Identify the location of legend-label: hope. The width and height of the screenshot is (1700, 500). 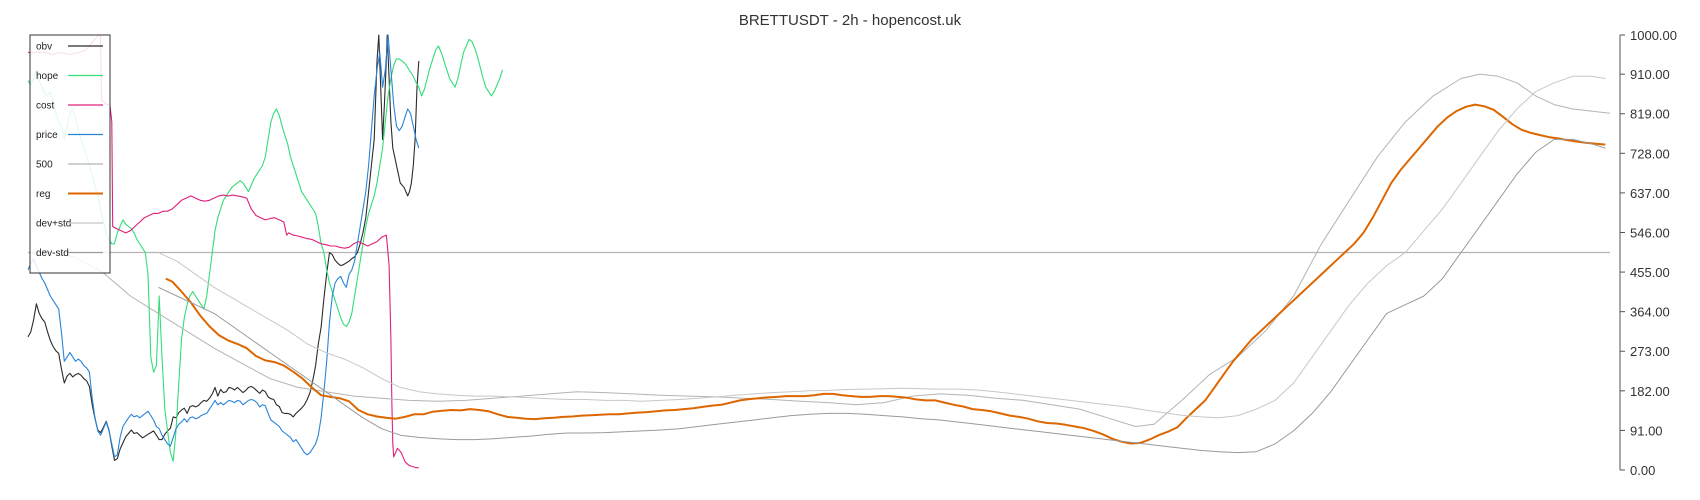
(47, 76).